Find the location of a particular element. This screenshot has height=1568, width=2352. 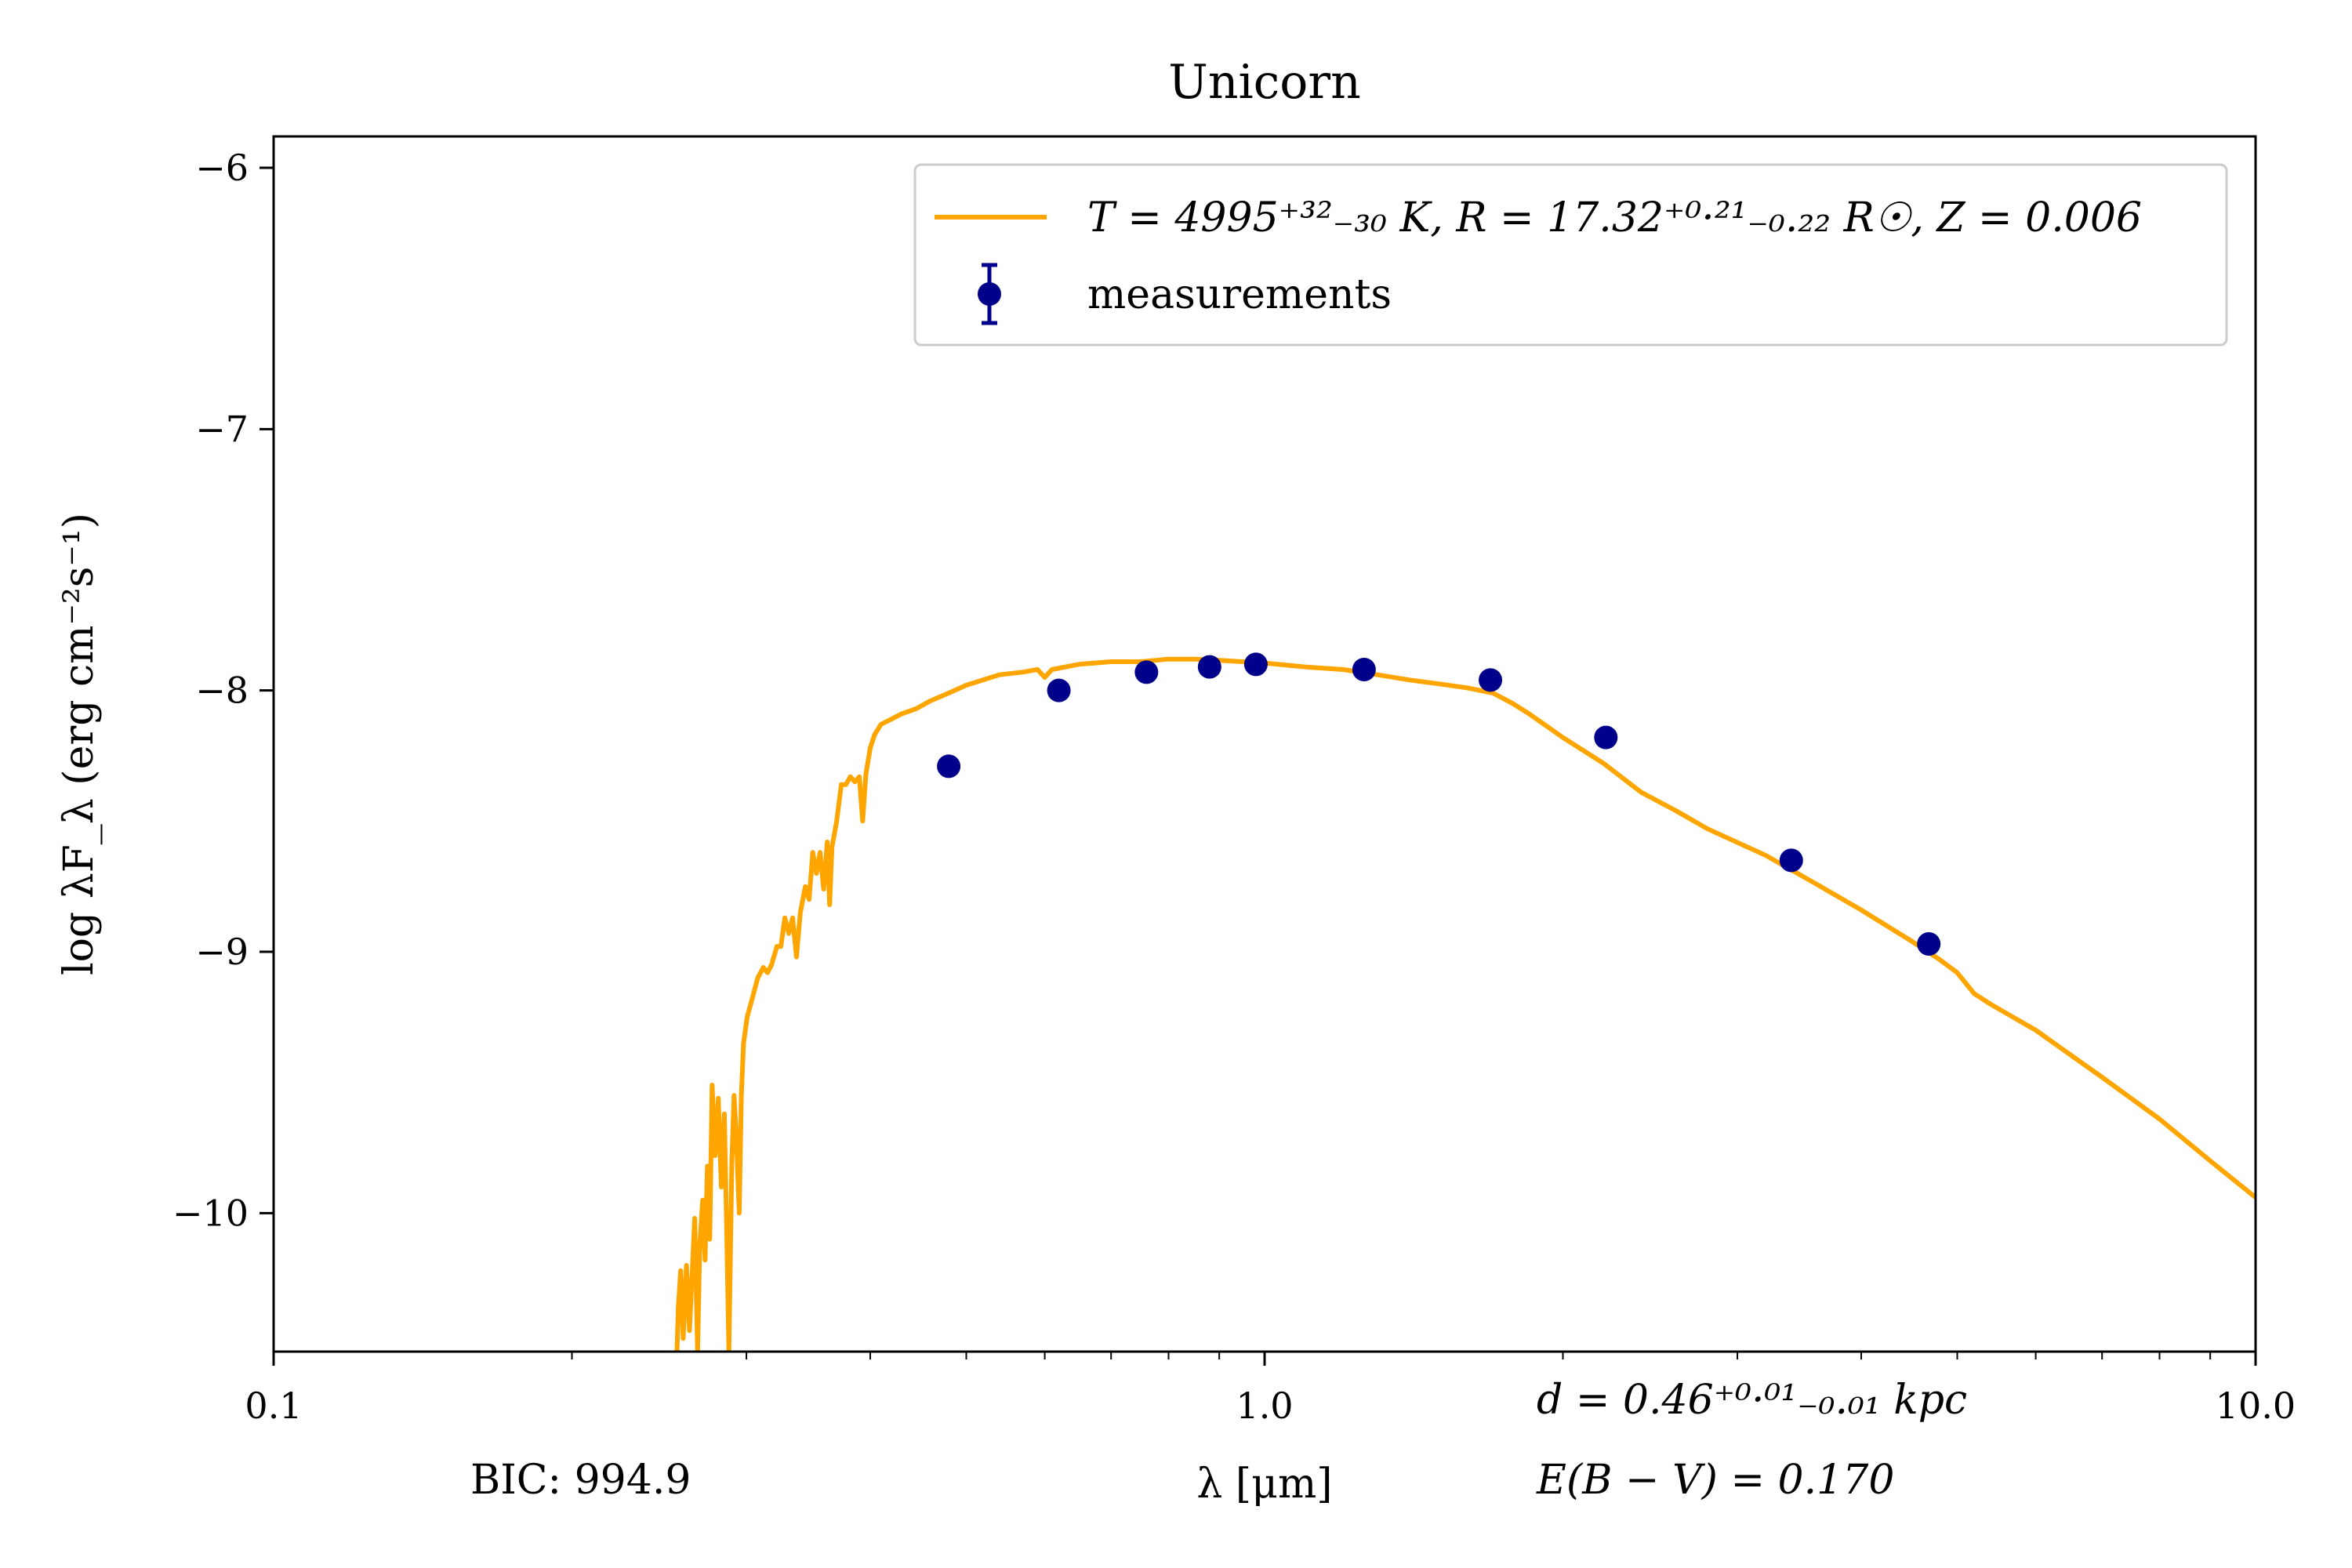

legend-measurement-label: measurements is located at coordinates (1239, 294).